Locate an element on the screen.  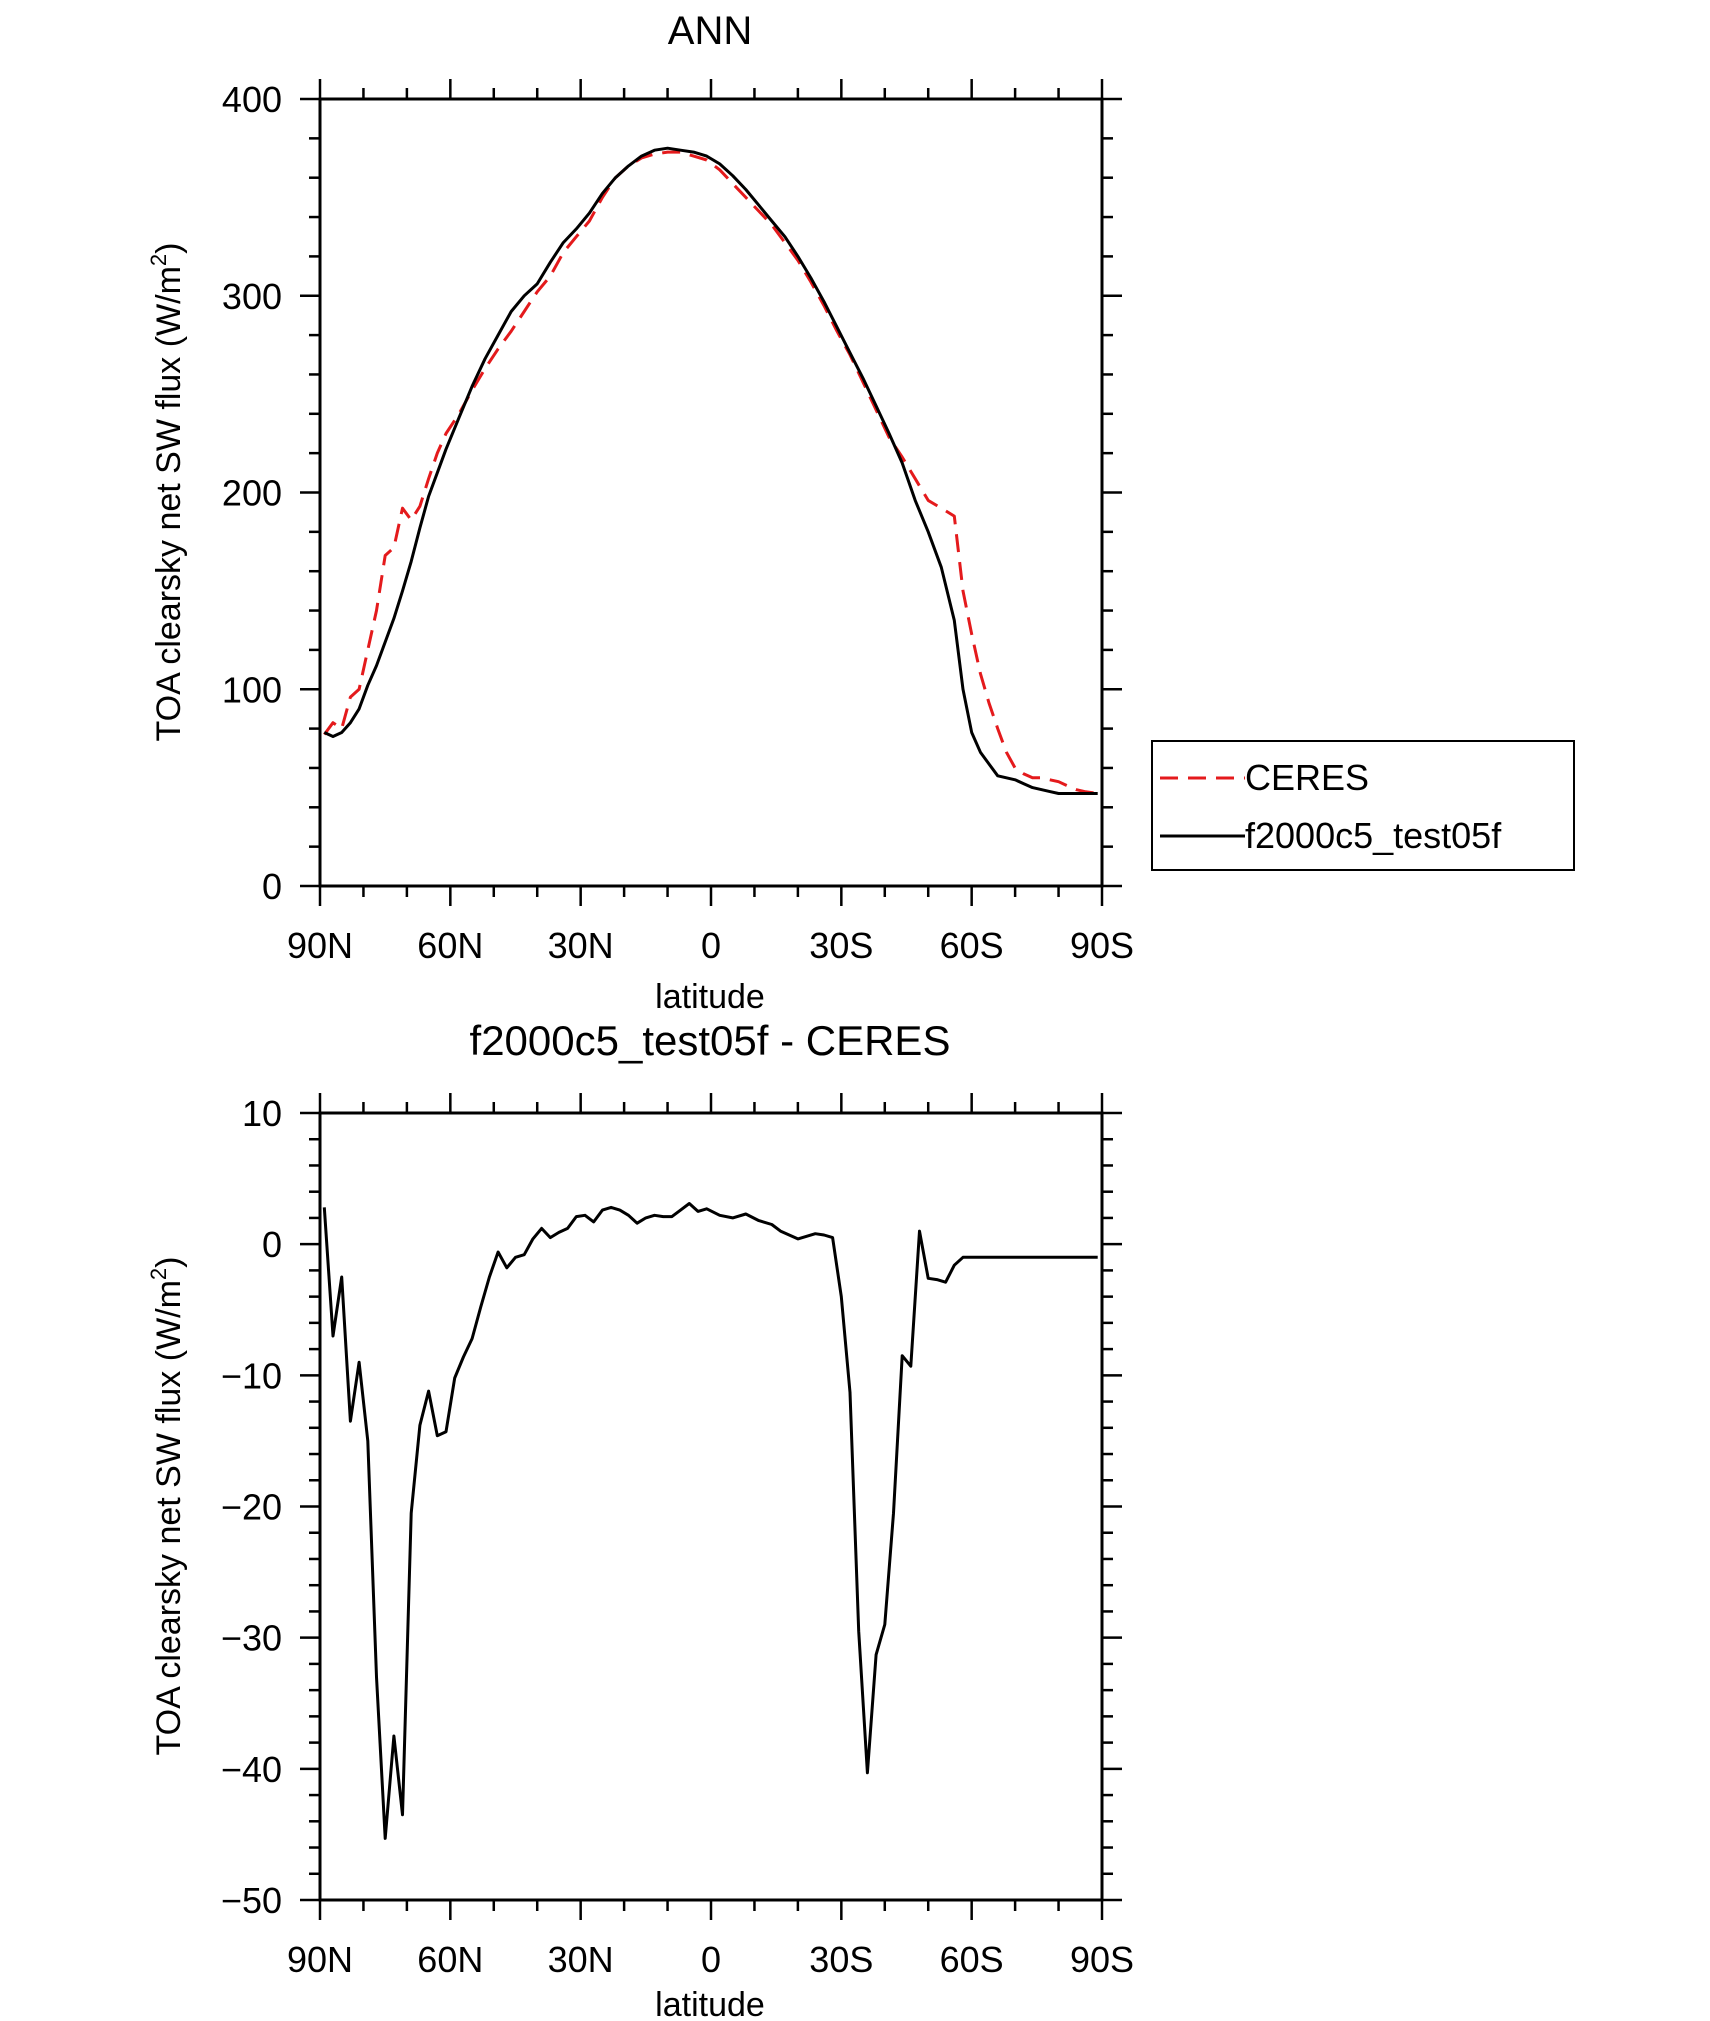
bottom-x-tick-label: 60S is located at coordinates (972, 1959).